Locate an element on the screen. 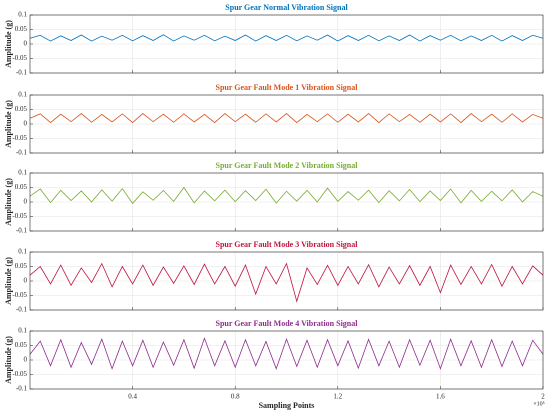  chart-title: Spur Gear Fault Mode 1 Vibration Signal is located at coordinates (287, 87).